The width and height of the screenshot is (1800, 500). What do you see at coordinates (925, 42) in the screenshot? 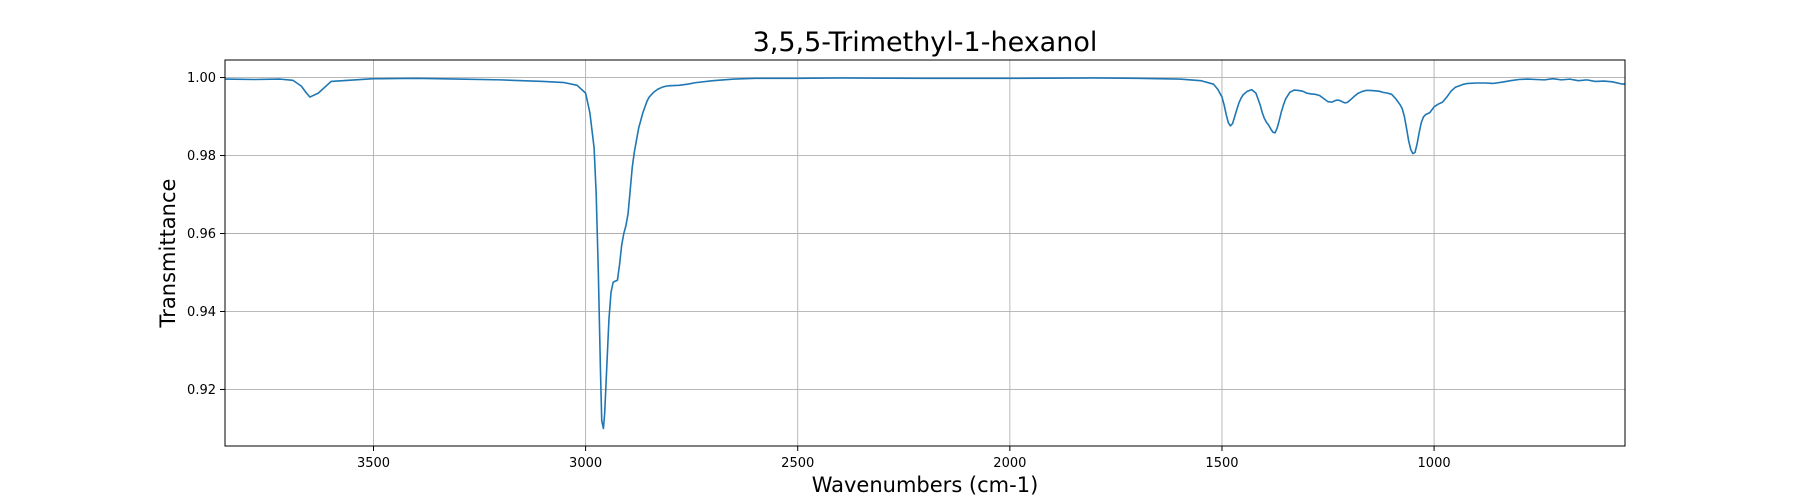
I see `chart-title: 3,5,5-Trimethyl-1-hexanol` at bounding box center [925, 42].